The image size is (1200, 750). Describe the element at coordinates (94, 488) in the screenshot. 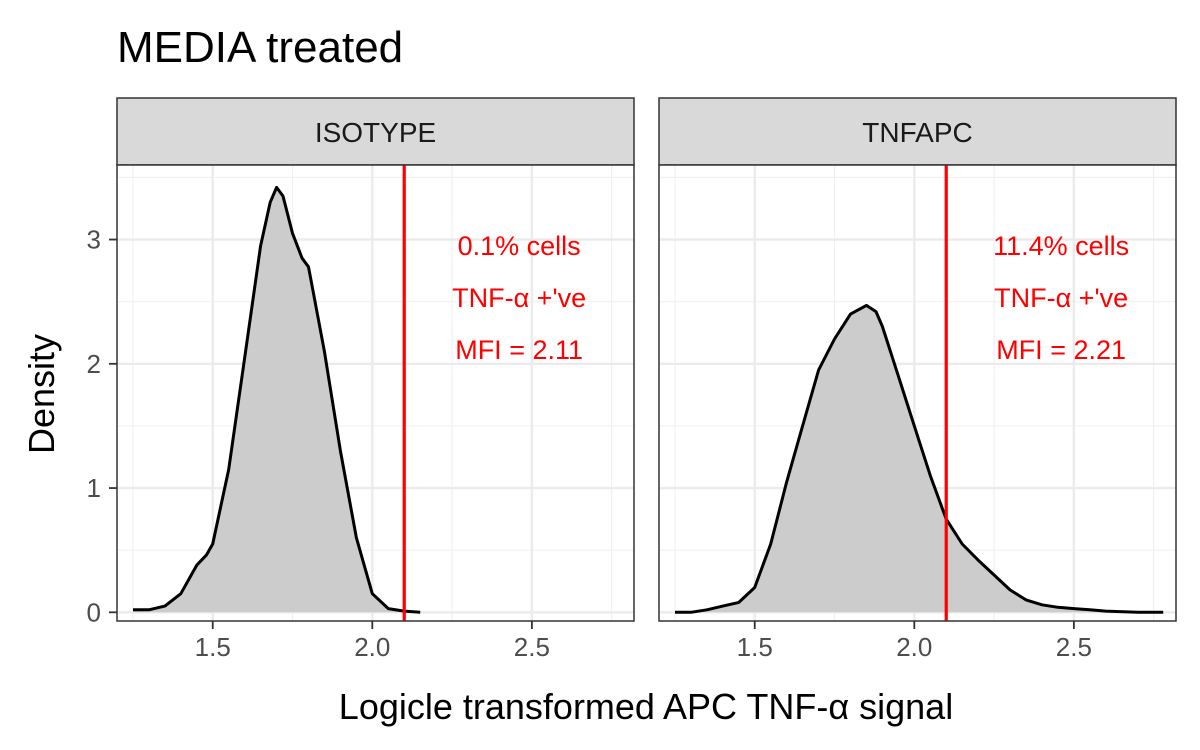

I see `y-tick-label: 1` at that location.